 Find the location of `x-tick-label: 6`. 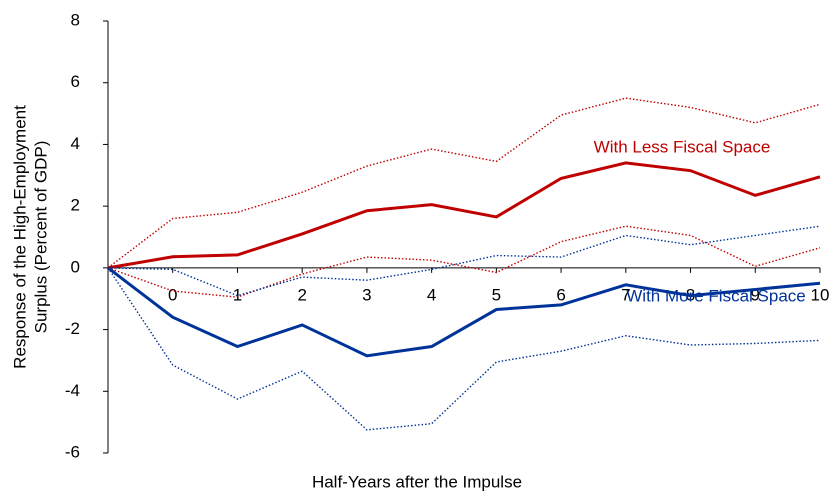

x-tick-label: 6 is located at coordinates (560, 294).